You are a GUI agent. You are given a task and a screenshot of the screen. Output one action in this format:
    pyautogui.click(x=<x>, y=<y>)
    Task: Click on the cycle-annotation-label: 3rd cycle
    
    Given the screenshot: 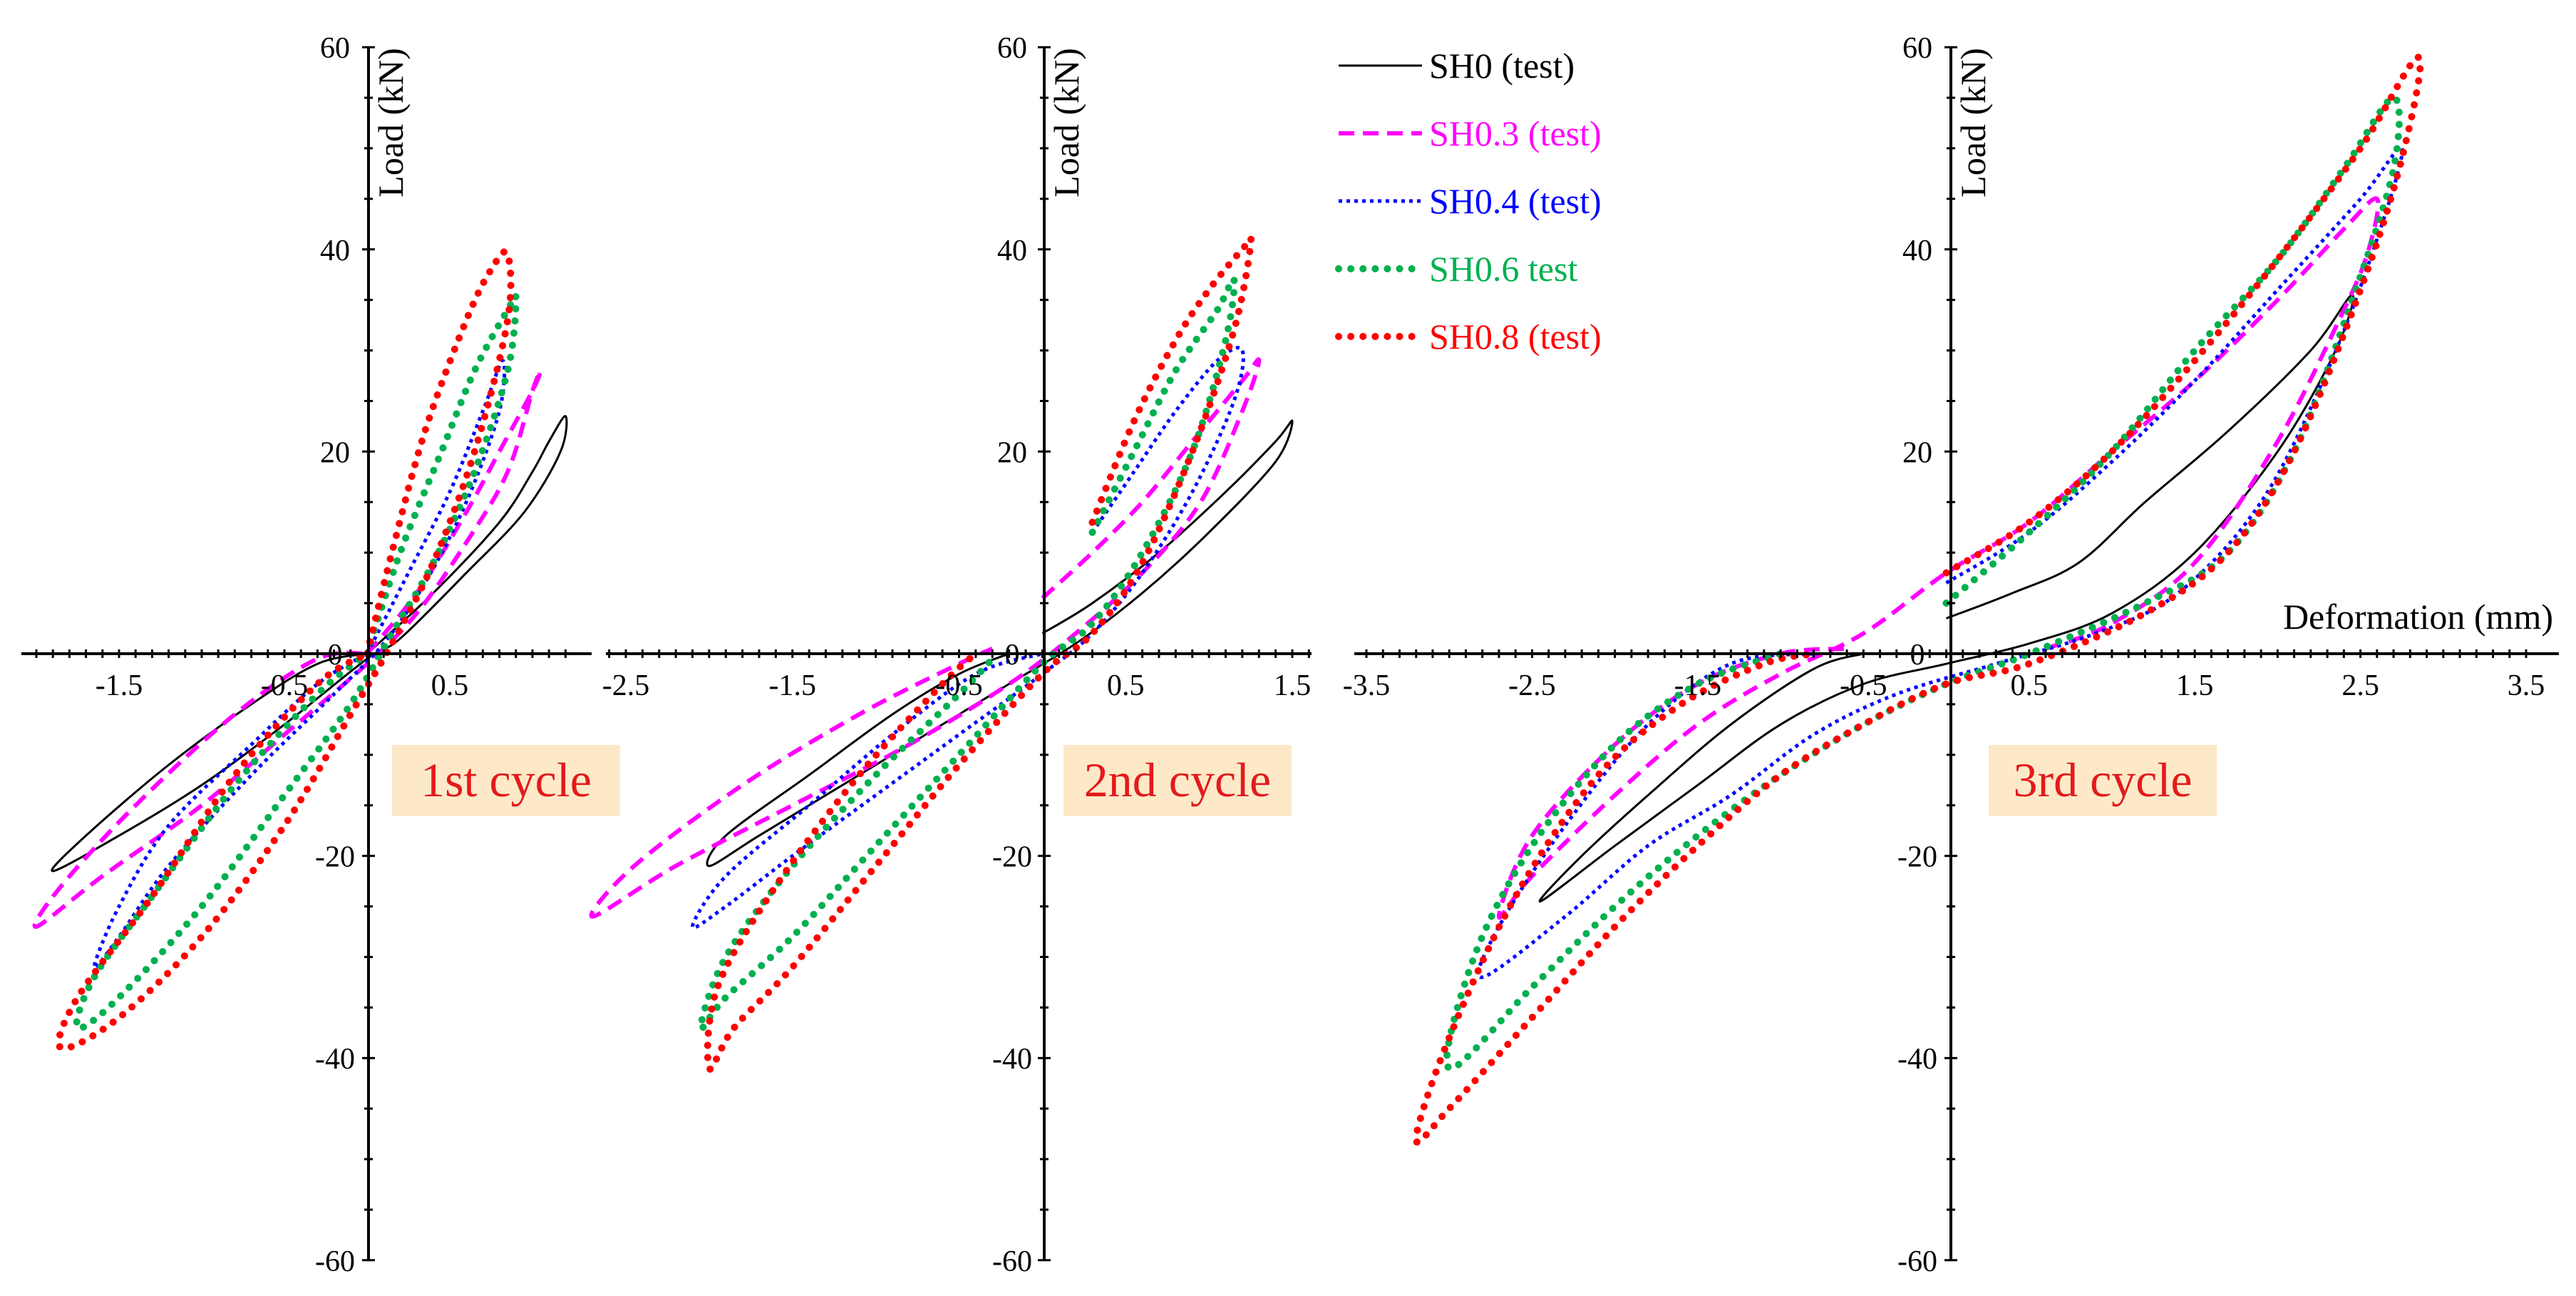 What is the action you would take?
    pyautogui.click(x=2102, y=780)
    